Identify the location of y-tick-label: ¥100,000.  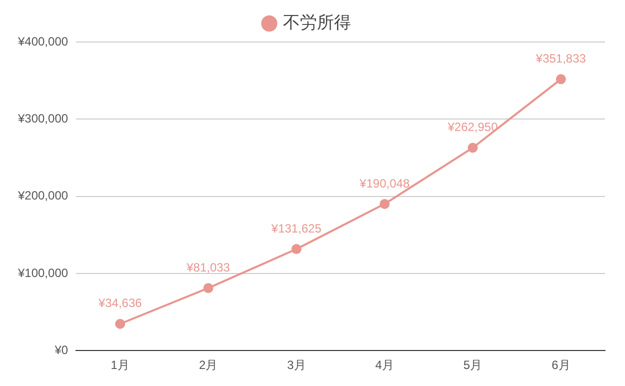
(42, 273).